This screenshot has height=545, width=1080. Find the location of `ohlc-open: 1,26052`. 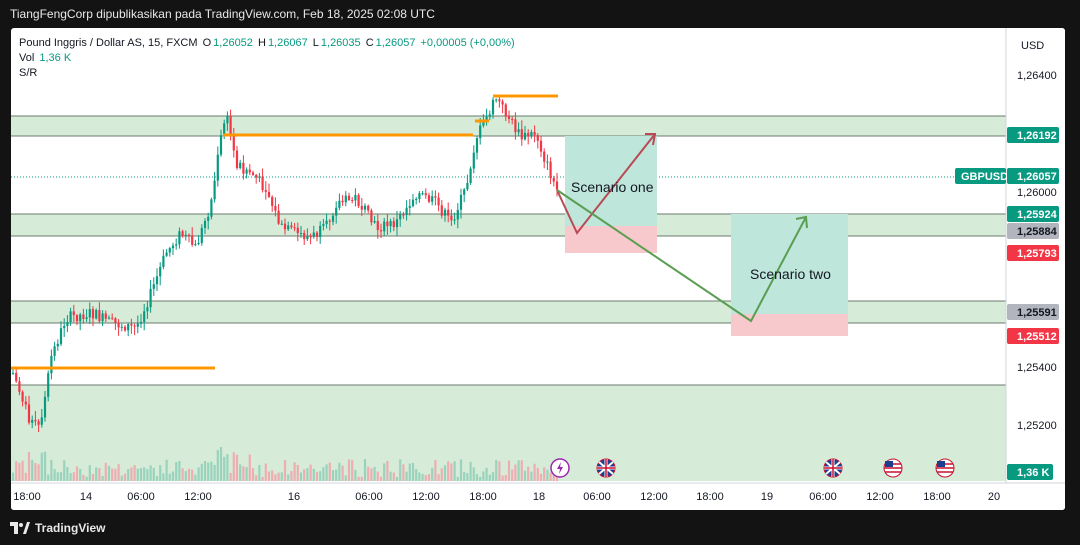

ohlc-open: 1,26052 is located at coordinates (233, 43).